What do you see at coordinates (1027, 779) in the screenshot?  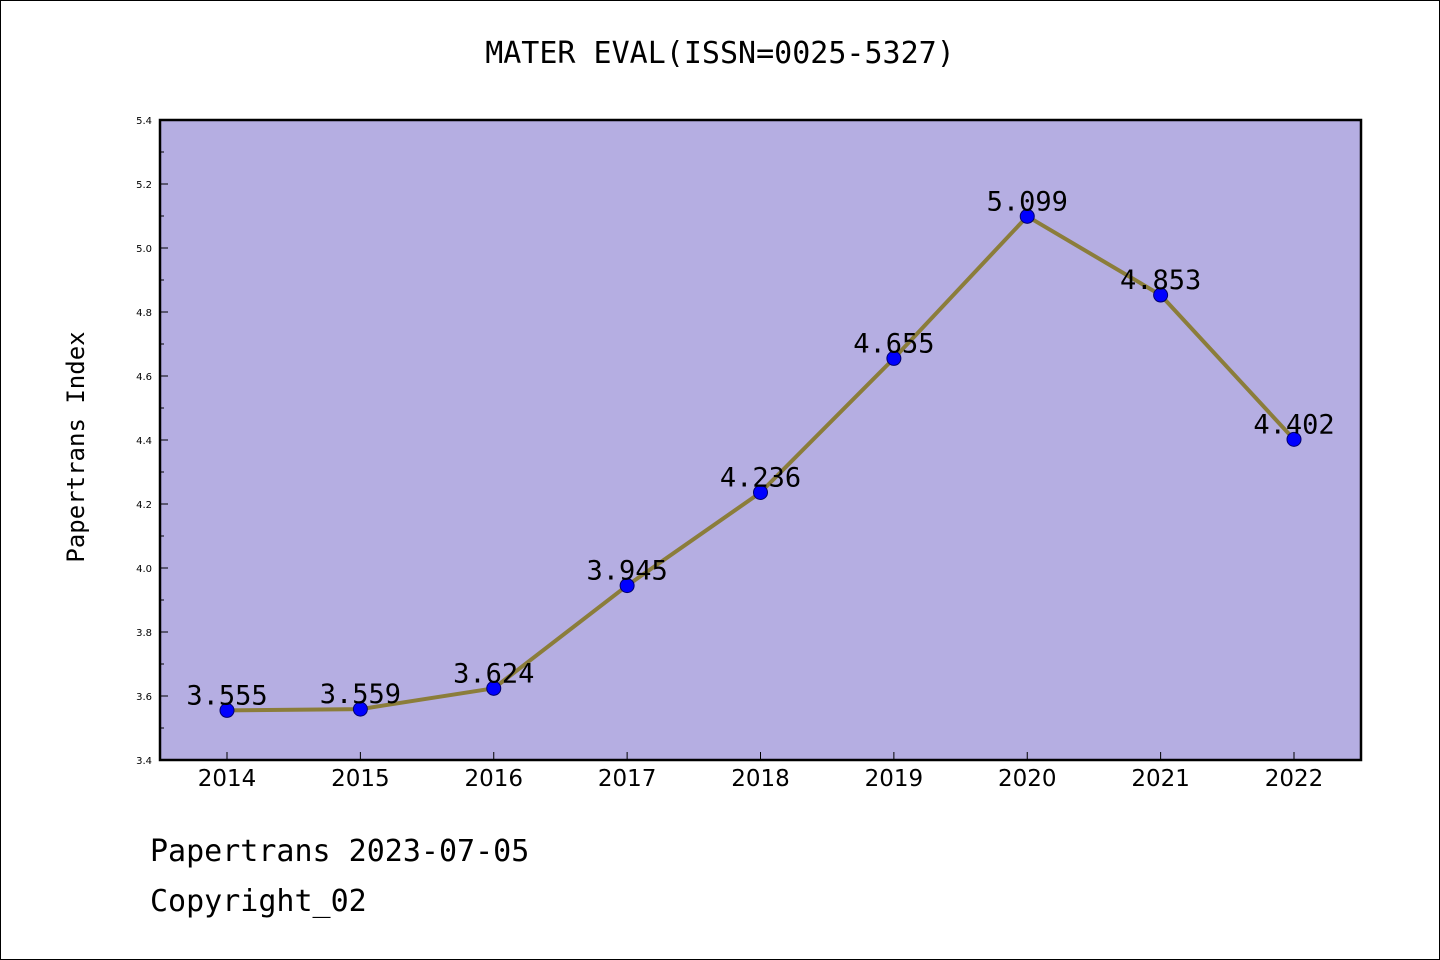 I see `x-tick-label: 2020` at bounding box center [1027, 779].